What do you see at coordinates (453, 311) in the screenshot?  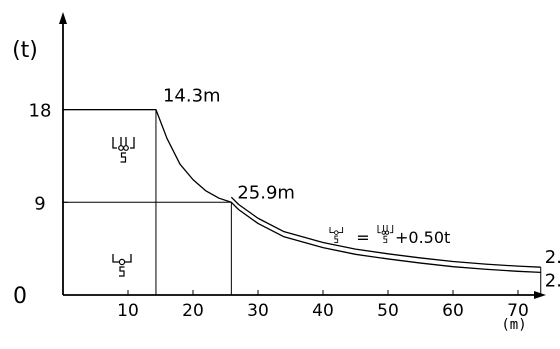 I see `x-tick-label: 60` at bounding box center [453, 311].